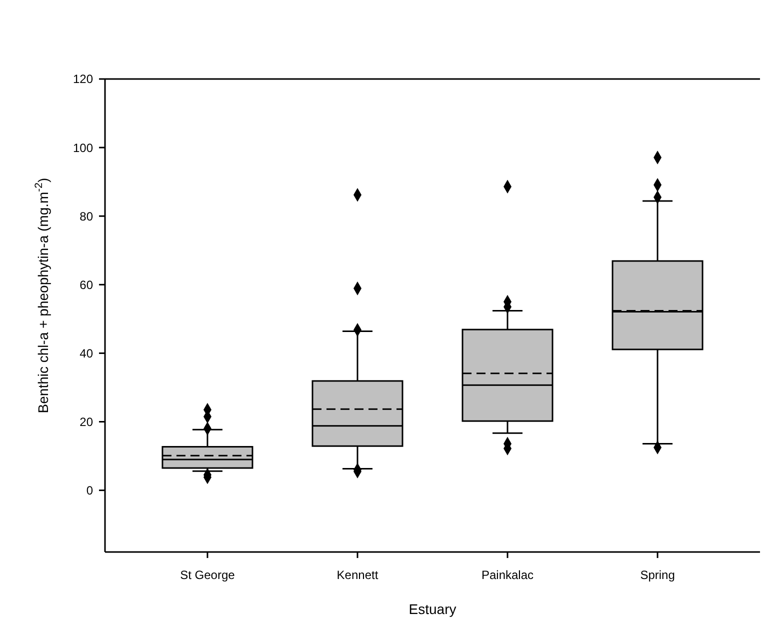 The height and width of the screenshot is (625, 782). I want to click on y-tick-label: 100, so click(83, 147).